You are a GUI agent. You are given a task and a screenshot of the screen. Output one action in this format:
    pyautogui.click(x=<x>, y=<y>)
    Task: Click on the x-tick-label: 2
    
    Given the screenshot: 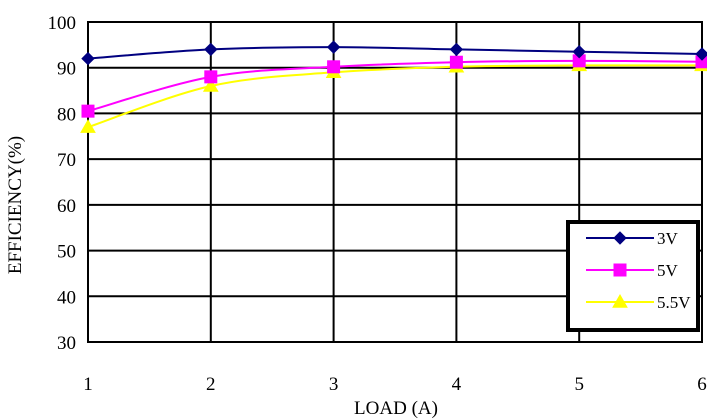 What is the action you would take?
    pyautogui.click(x=211, y=384)
    